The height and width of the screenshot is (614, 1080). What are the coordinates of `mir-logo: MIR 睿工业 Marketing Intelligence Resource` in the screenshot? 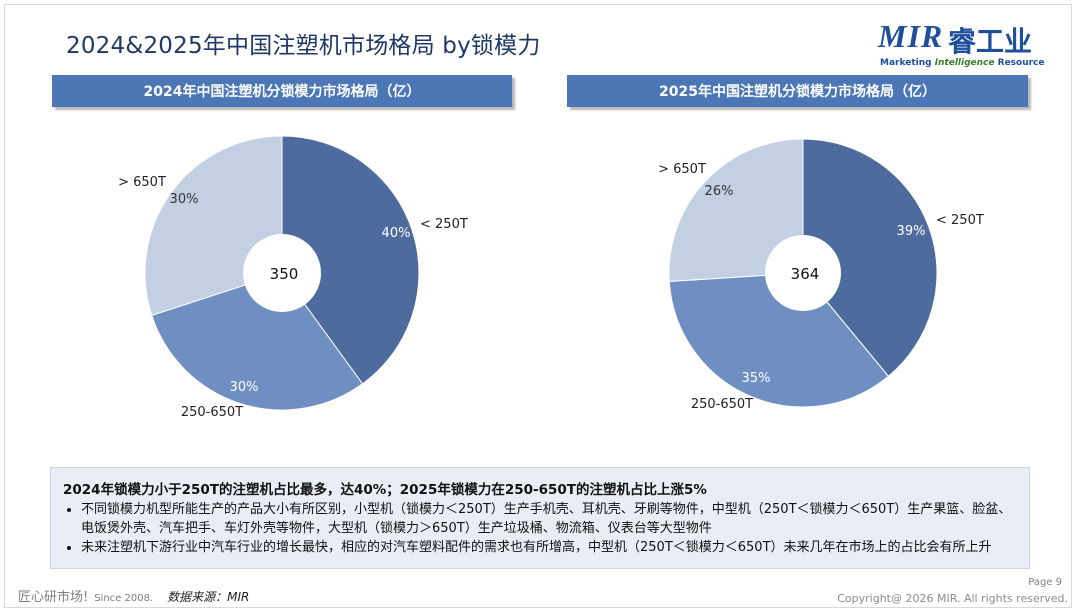 It's located at (961, 45).